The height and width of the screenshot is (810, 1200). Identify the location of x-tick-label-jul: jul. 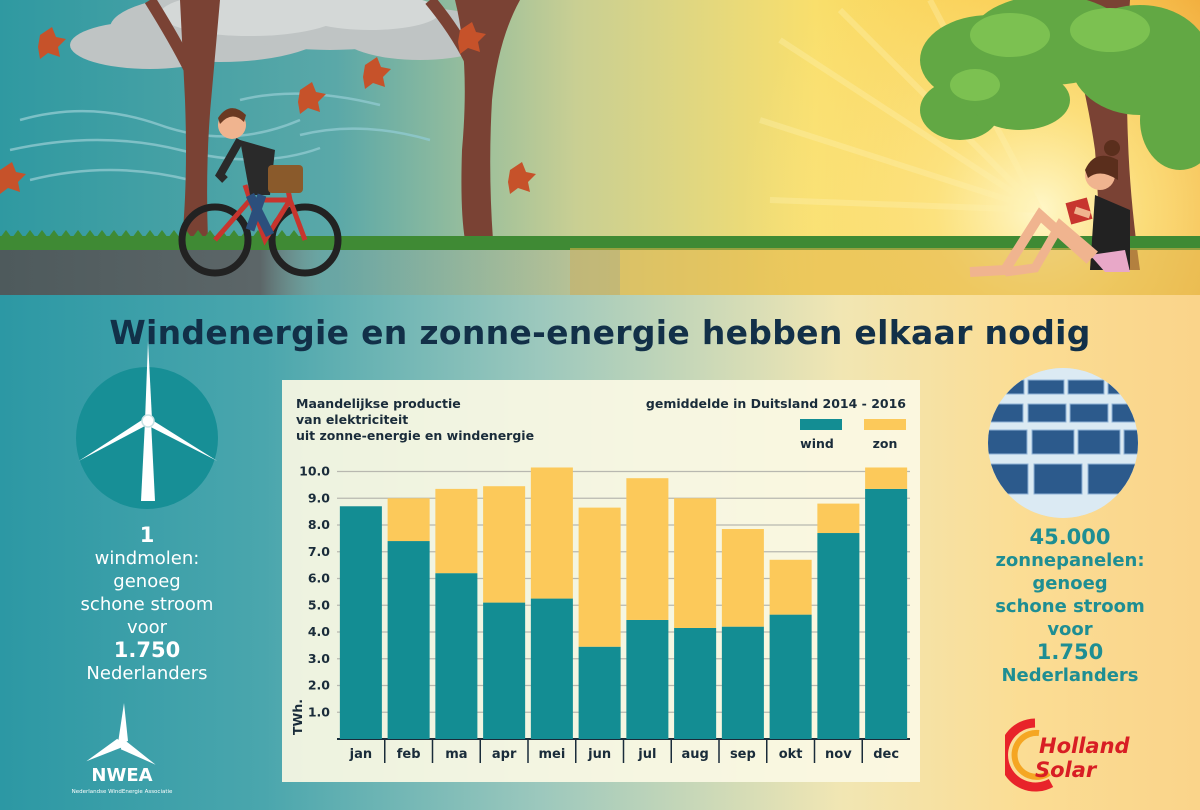
(646, 754).